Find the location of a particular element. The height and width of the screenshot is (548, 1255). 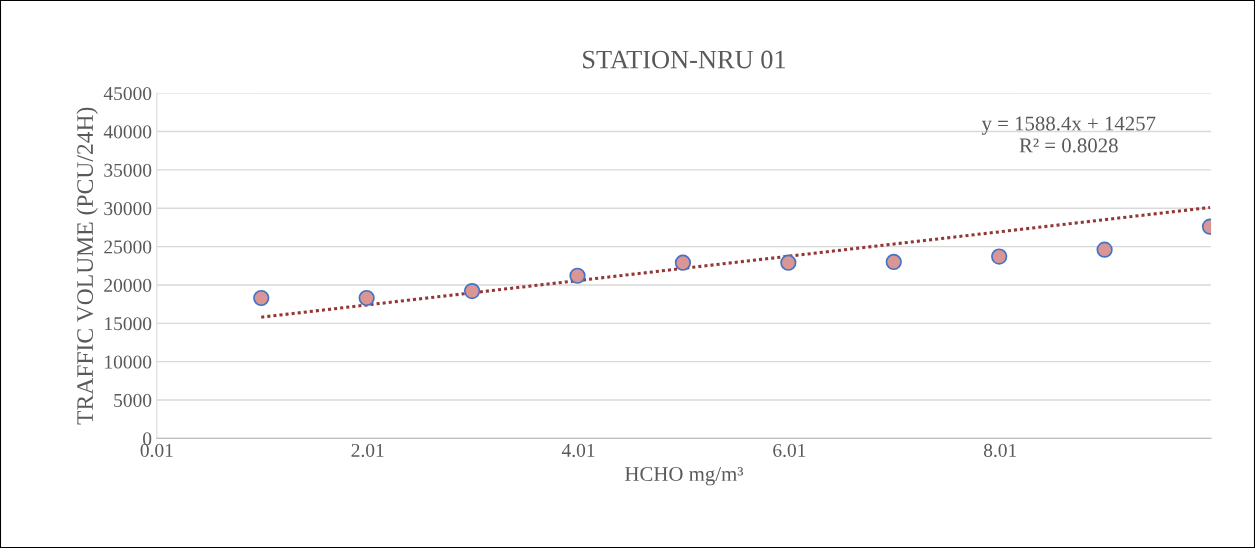

annotation: y = 1588.4x + 14257 R² = 0.8028 is located at coordinates (1068, 134).